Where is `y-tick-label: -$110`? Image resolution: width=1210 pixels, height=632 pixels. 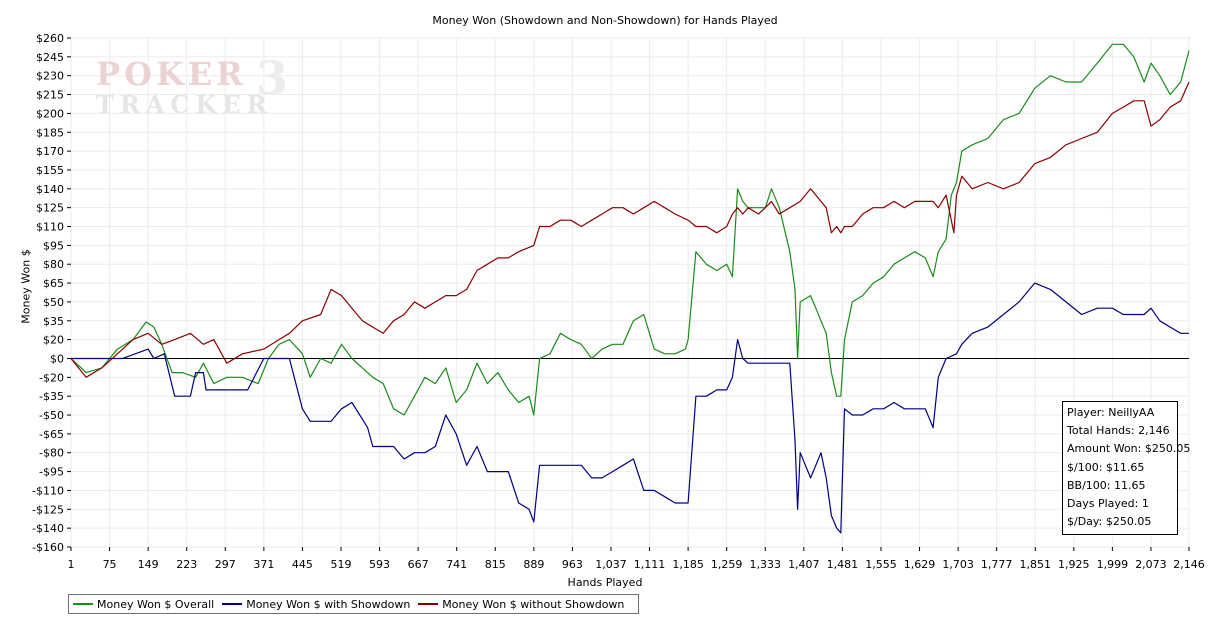 y-tick-label: -$110 is located at coordinates (48, 490).